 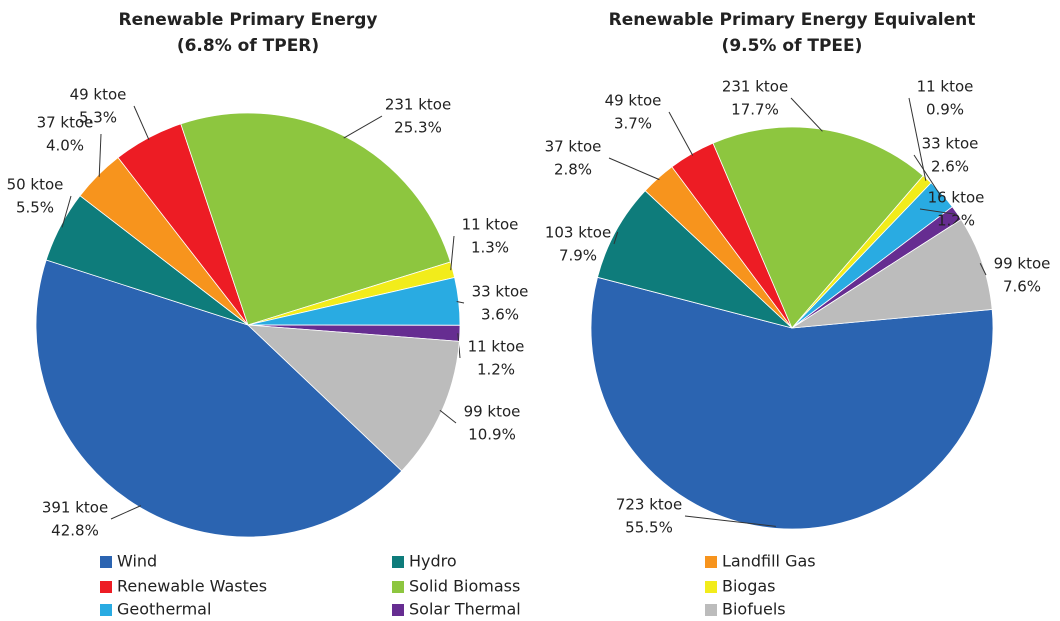 What do you see at coordinates (137, 561) in the screenshot?
I see `legend-label: Wind` at bounding box center [137, 561].